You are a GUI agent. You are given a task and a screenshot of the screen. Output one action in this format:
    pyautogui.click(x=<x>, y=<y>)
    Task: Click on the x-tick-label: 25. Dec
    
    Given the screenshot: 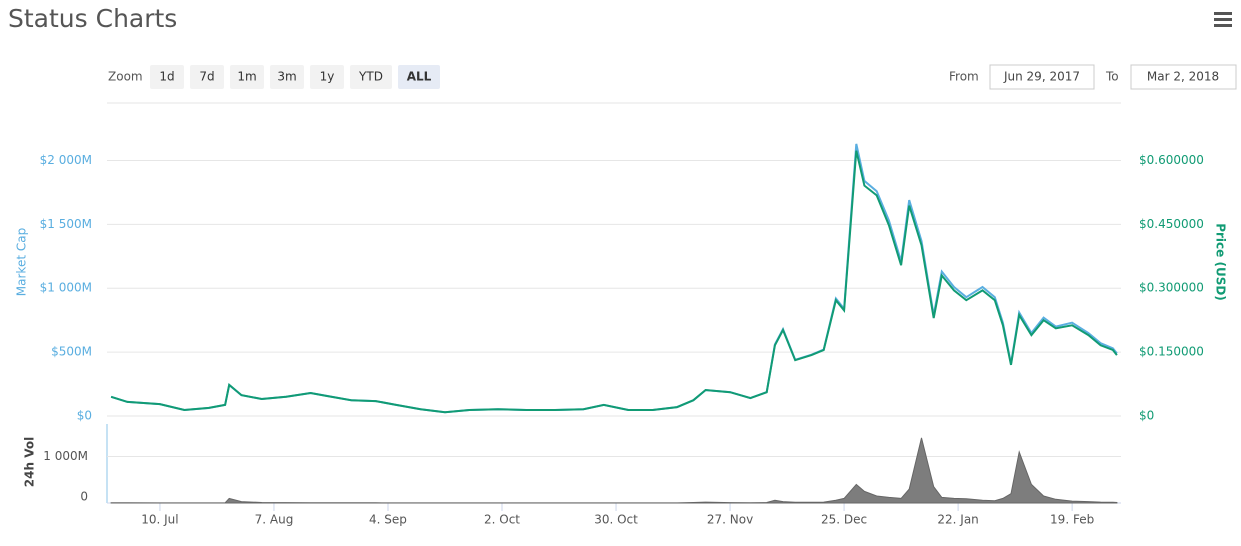 What is the action you would take?
    pyautogui.click(x=844, y=520)
    